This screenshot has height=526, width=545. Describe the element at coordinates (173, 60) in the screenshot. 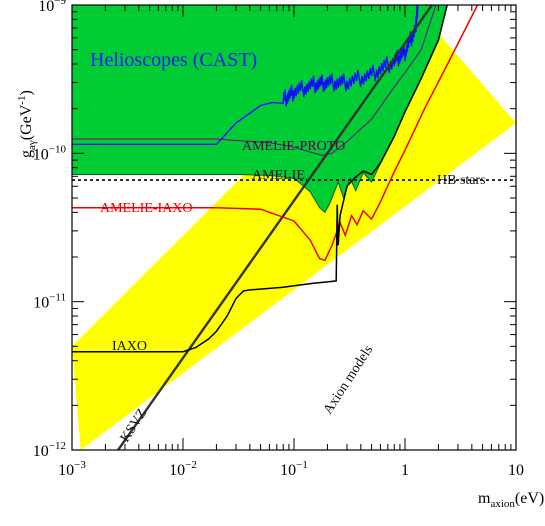

I see `cast-label: Helioscopes (CAST)` at that location.